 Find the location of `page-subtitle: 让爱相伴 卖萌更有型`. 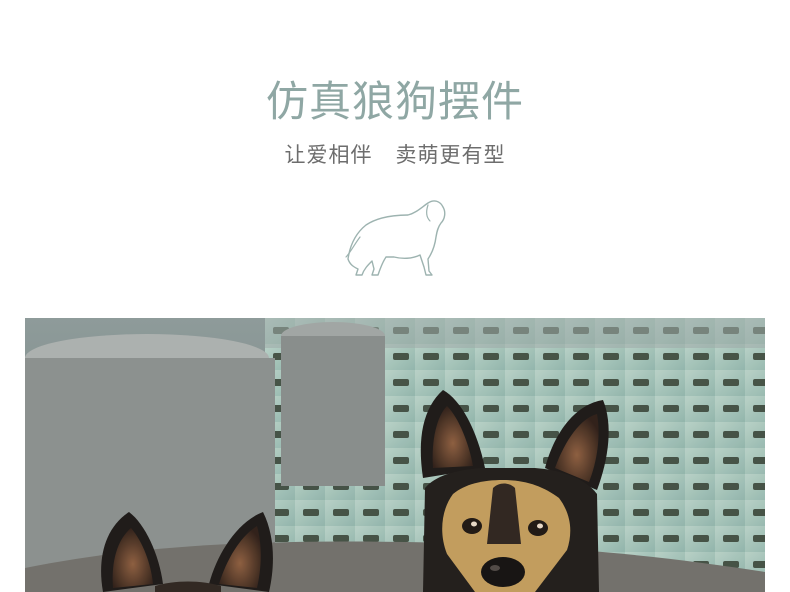

page-subtitle: 让爱相伴 卖萌更有型 is located at coordinates (395, 155).